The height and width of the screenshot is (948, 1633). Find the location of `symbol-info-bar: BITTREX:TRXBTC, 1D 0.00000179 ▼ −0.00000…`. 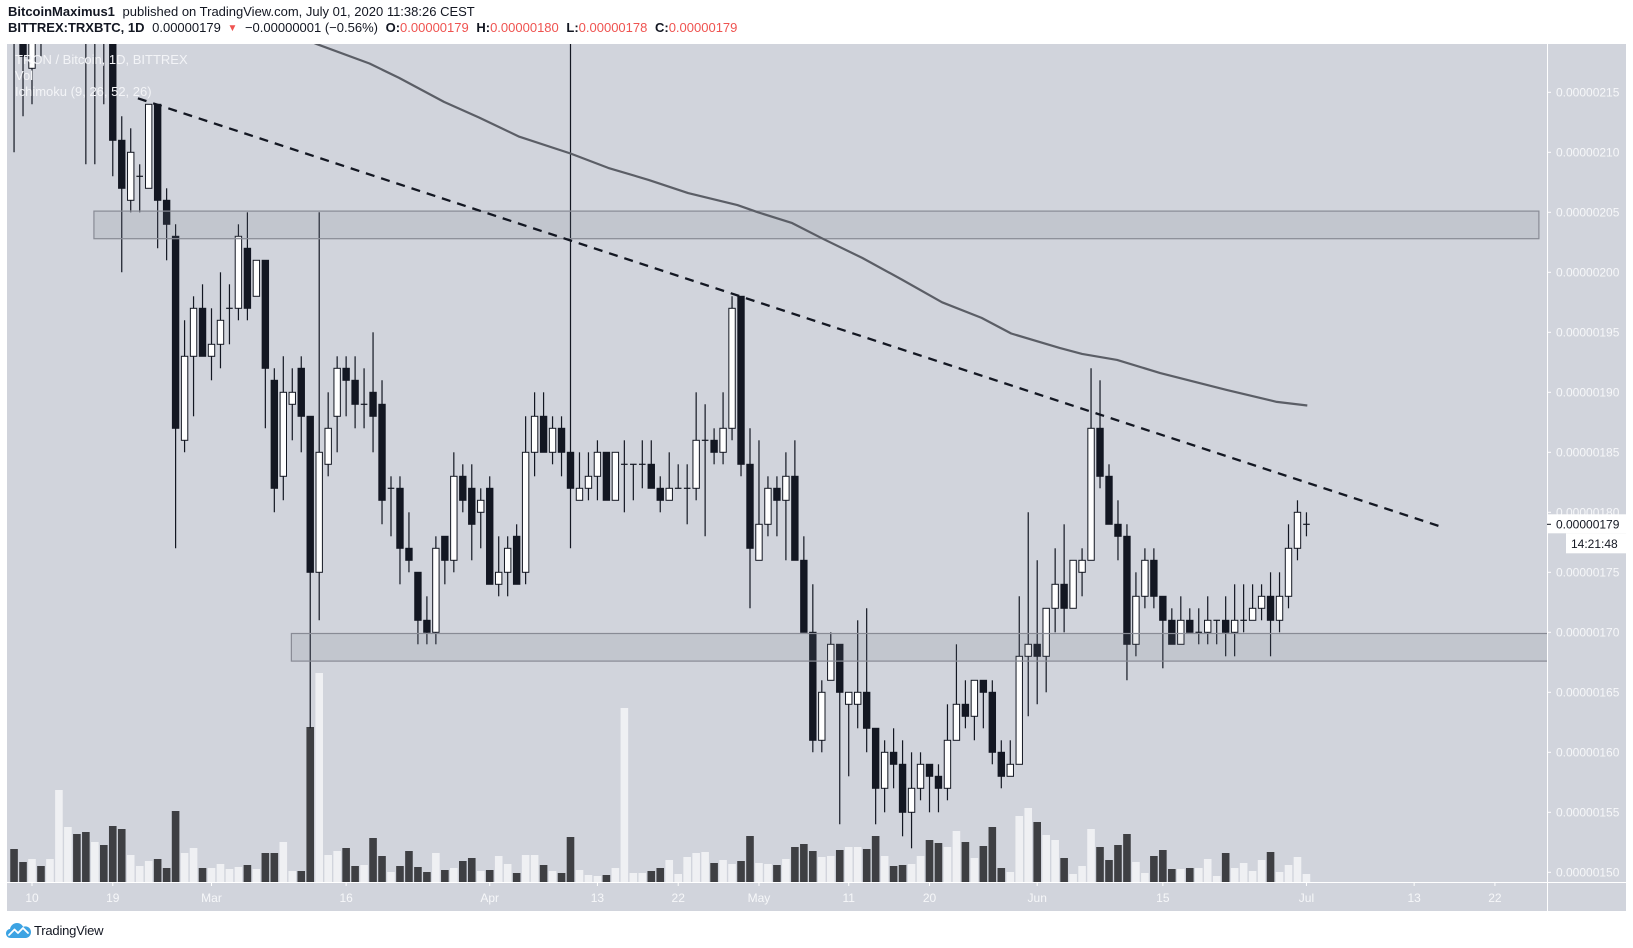

symbol-info-bar: BITTREX:TRXBTC, 1D 0.00000179 ▼ −0.00000… is located at coordinates (372, 29).